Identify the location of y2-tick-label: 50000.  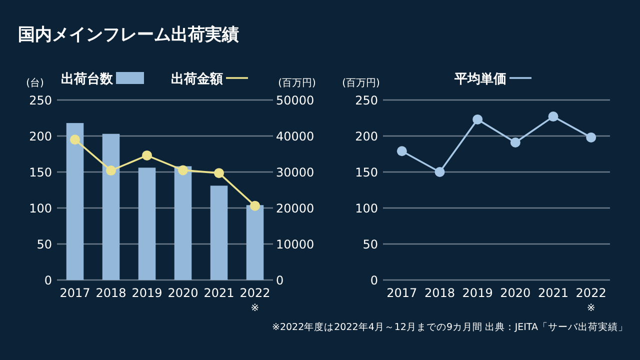
(295, 101).